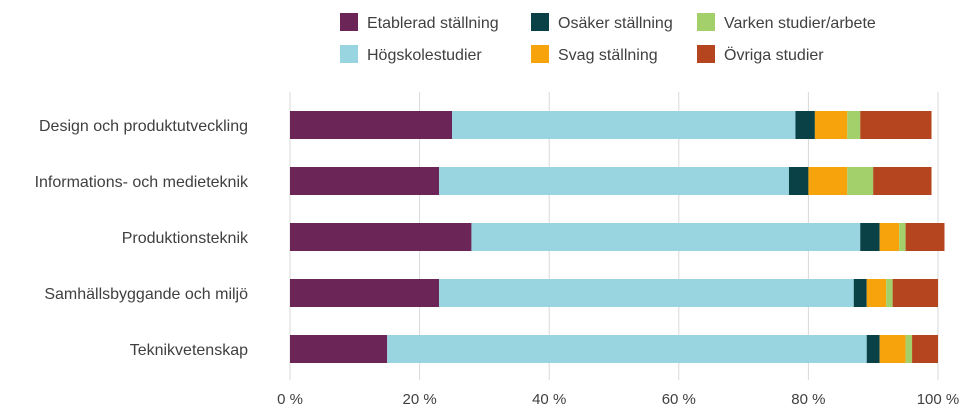 The width and height of the screenshot is (964, 413). What do you see at coordinates (290, 399) in the screenshot?
I see `x-tick-label: 0 %` at bounding box center [290, 399].